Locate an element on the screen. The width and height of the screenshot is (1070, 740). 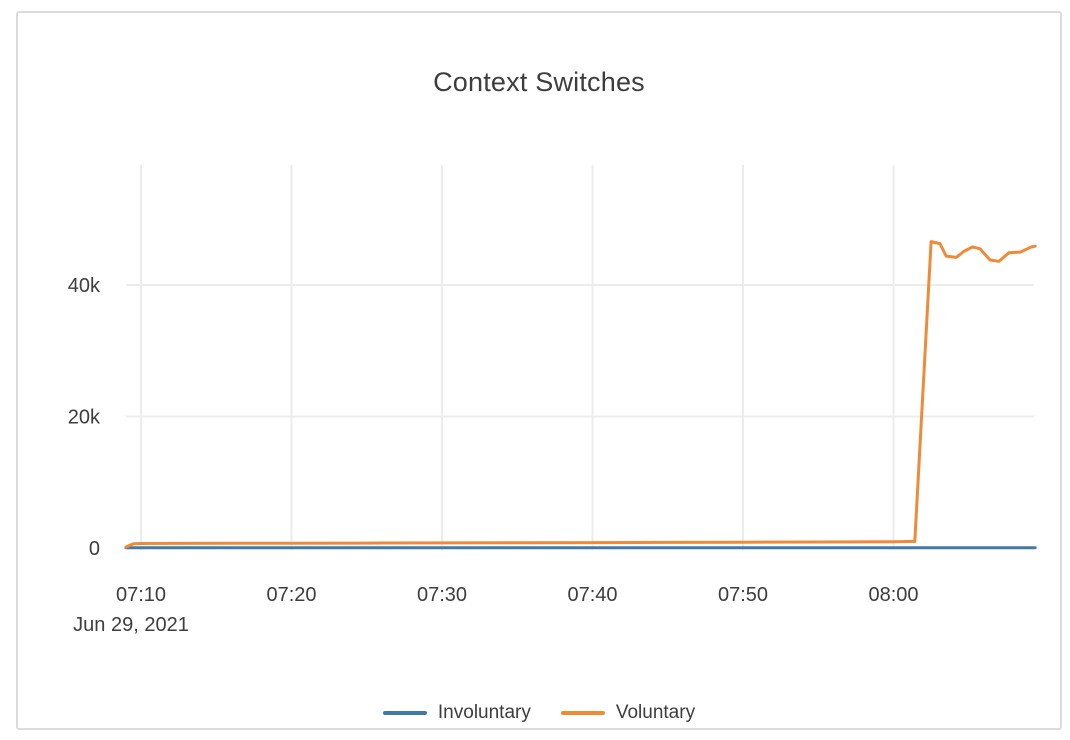
x-tick-label: 08:00 is located at coordinates (893, 595).